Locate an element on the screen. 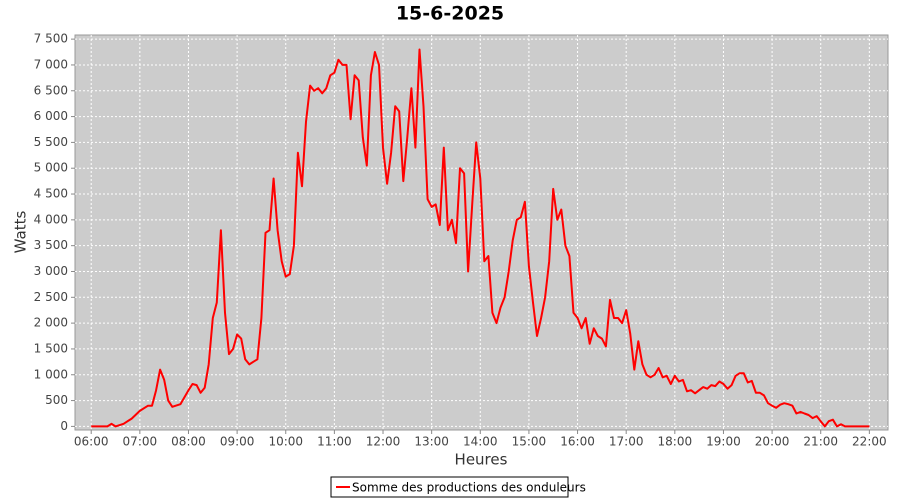  y-tick-label: 2 000 is located at coordinates (51, 323).